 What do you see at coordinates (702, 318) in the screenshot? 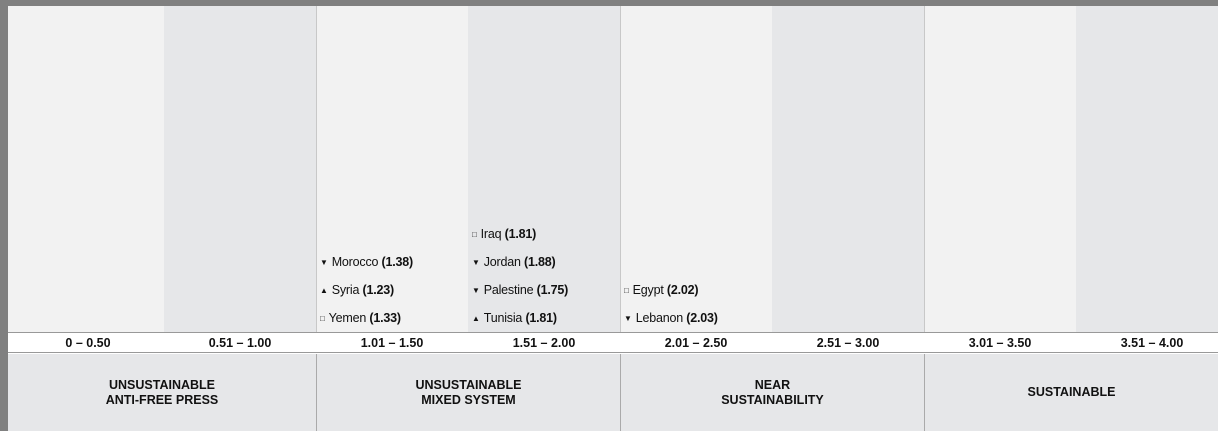
I see `score: (2.03)` at bounding box center [702, 318].